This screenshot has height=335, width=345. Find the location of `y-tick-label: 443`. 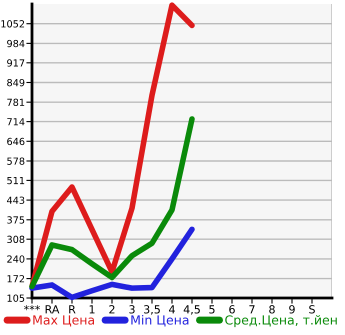

y-tick-label: 443 is located at coordinates (15, 200).